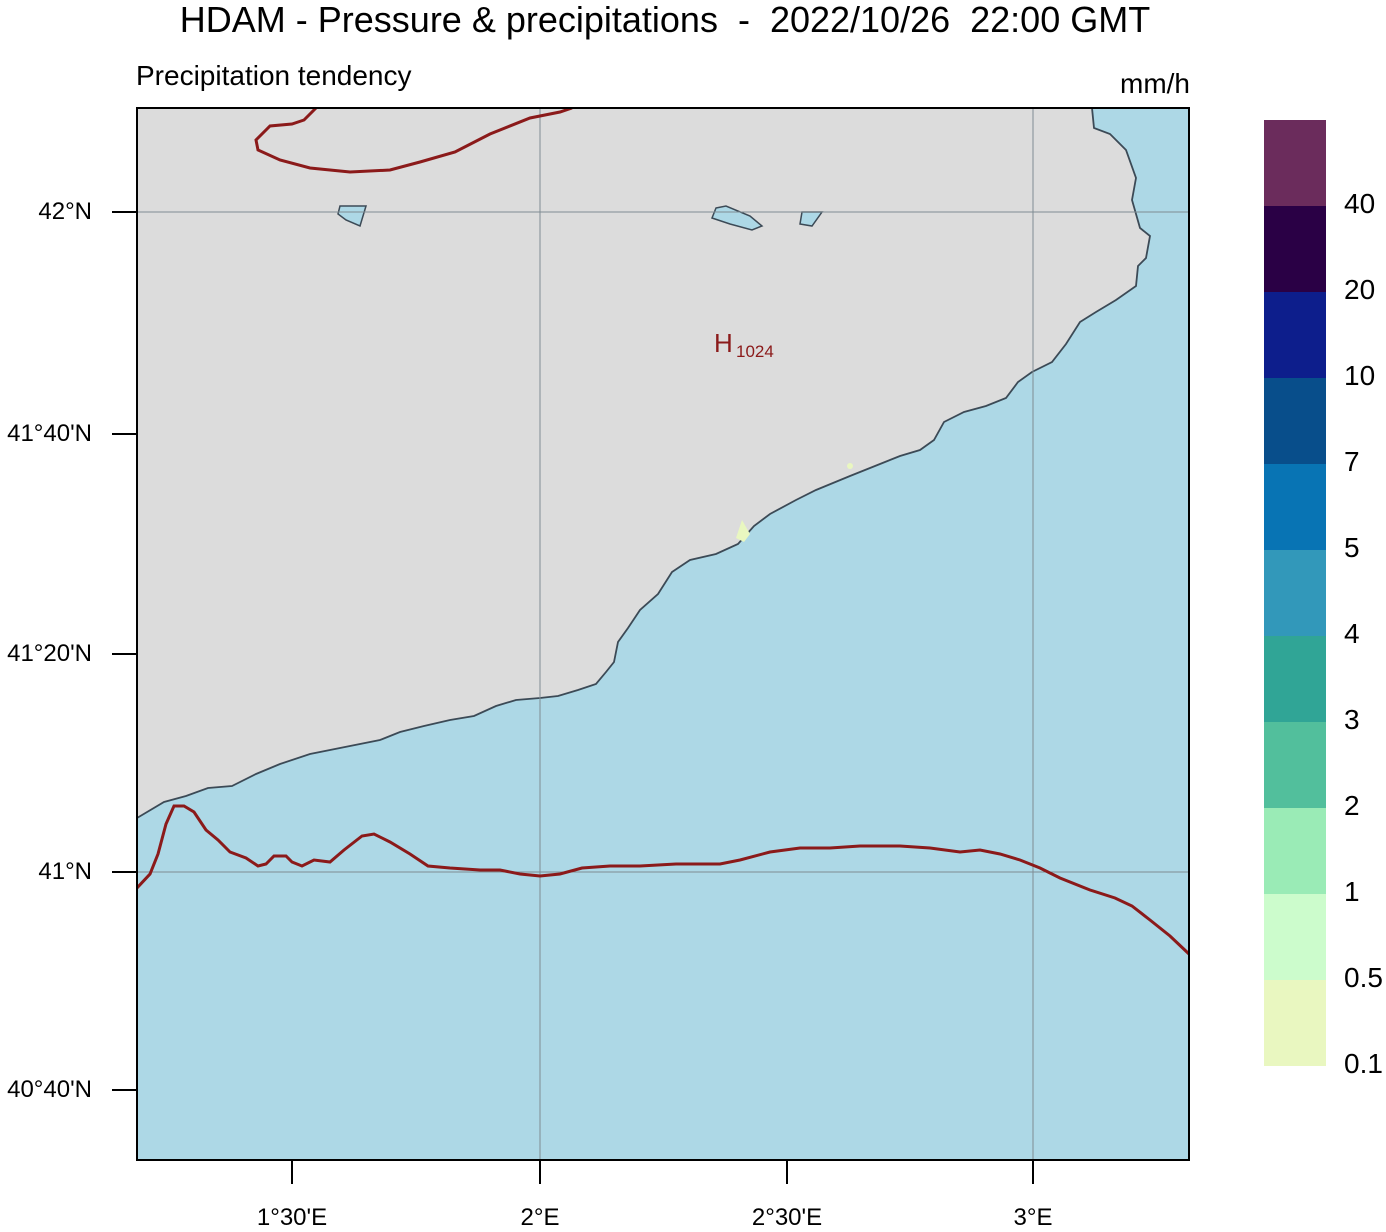 This screenshot has width=1386, height=1232. Describe the element at coordinates (755, 351) in the screenshot. I see `pressure-center-value: 1024` at that location.